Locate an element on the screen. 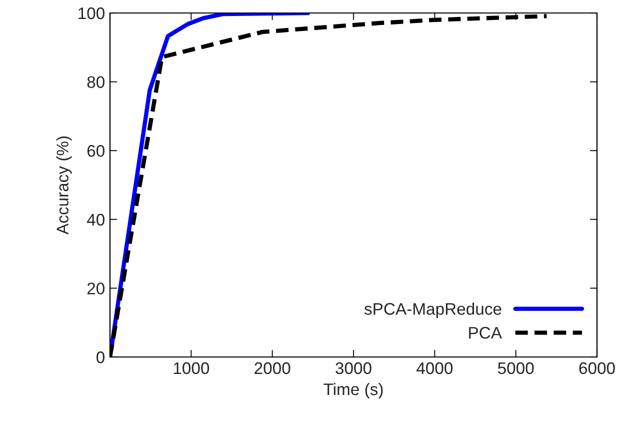 The width and height of the screenshot is (623, 431). x-tick-label: 2000 is located at coordinates (272, 368).